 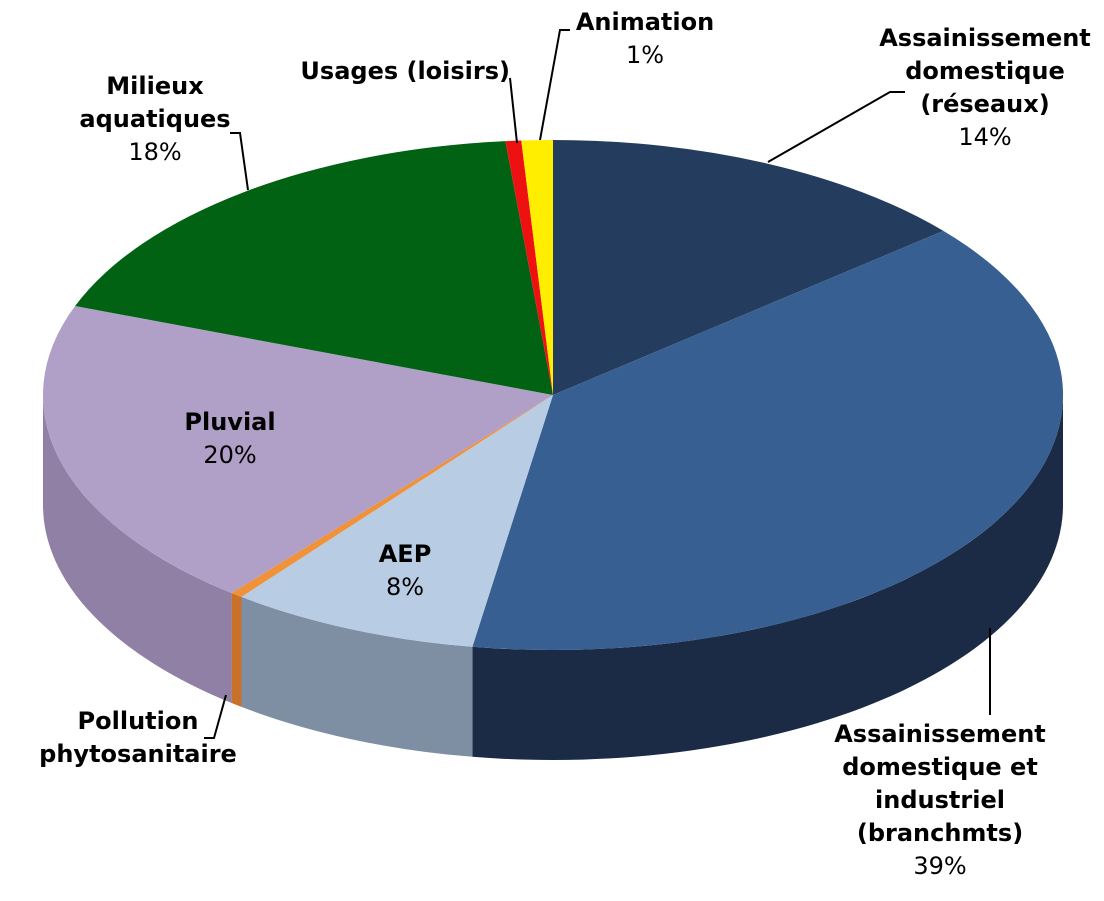 I want to click on category-label: Pollution phytosanitaire, so click(x=138, y=737).